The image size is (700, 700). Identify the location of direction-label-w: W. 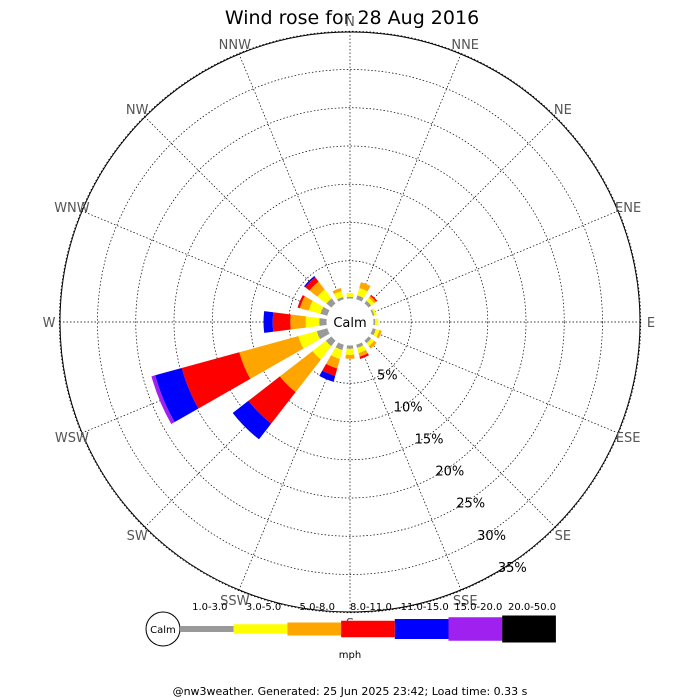
(49, 323).